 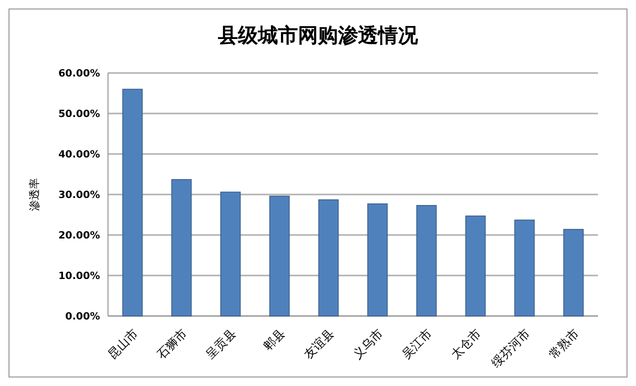 I want to click on x-tick-label: 太仓市, so click(x=466, y=344).